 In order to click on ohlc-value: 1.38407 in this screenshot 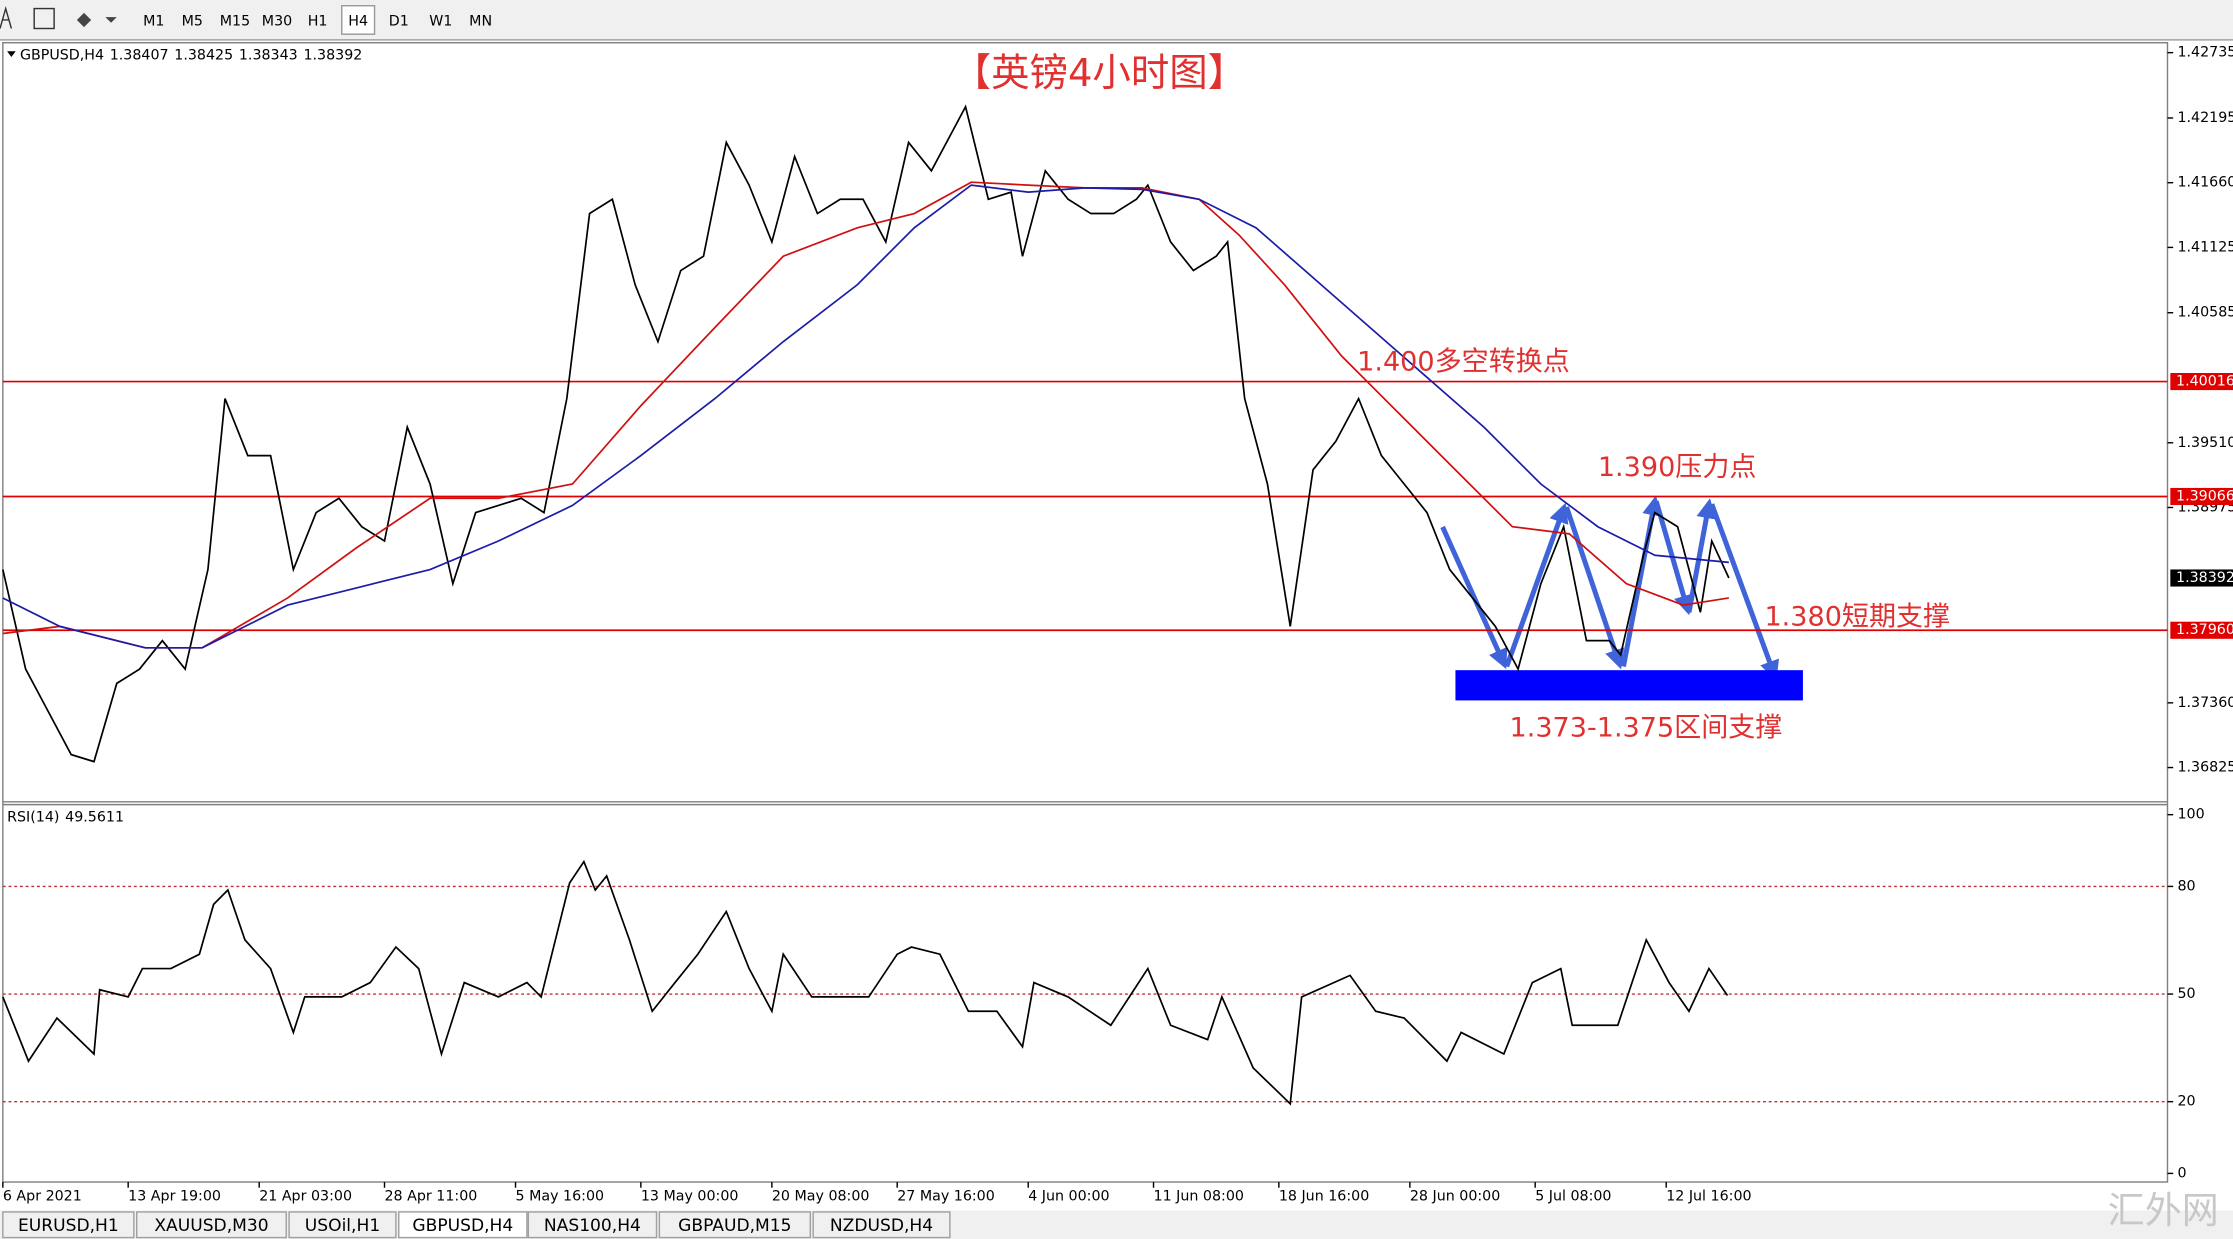, I will do `click(139, 56)`.